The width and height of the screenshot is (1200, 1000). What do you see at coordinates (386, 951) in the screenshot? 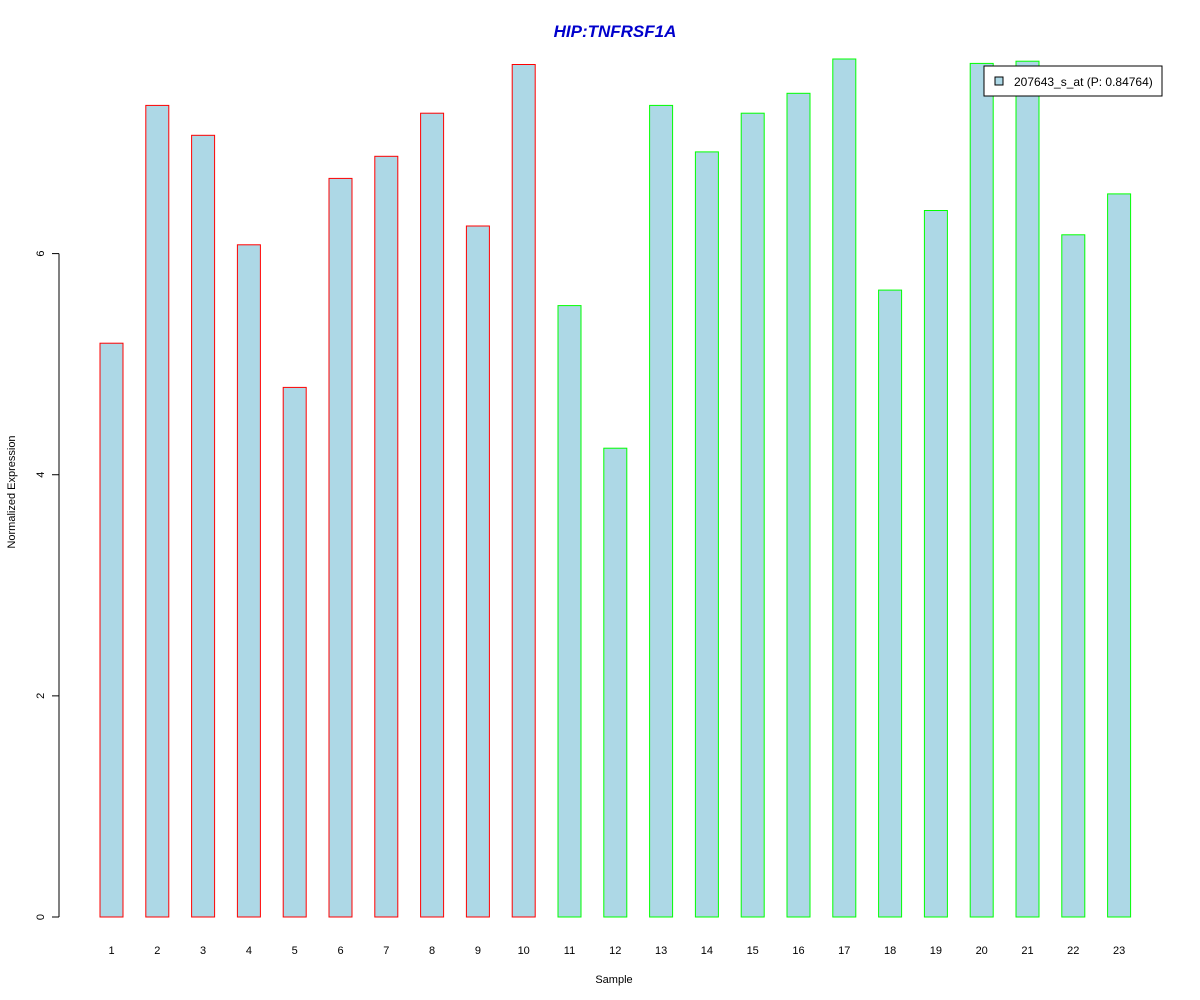
I see `x-tick-label: 7` at bounding box center [386, 951].